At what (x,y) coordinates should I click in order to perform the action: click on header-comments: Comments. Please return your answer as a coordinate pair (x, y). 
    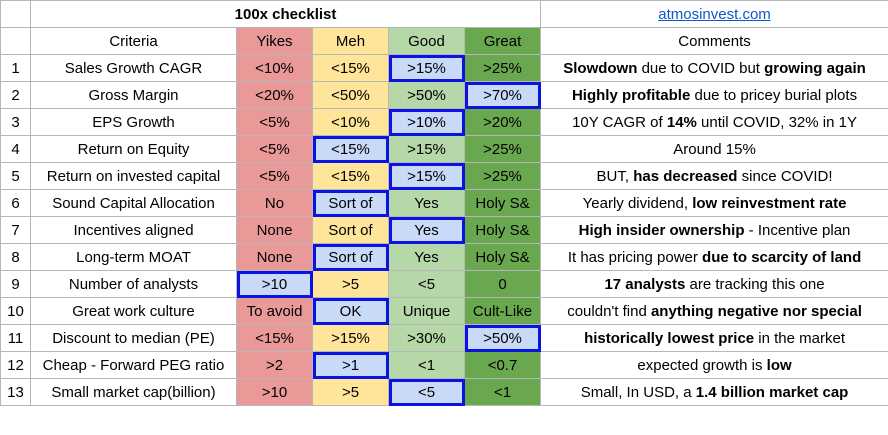
    Looking at the image, I should click on (714, 41).